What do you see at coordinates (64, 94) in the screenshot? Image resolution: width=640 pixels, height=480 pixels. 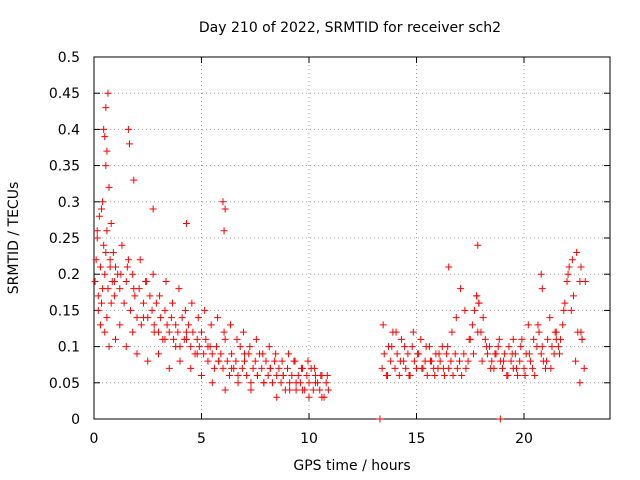 I see `y-tick-label: 0.45` at bounding box center [64, 94].